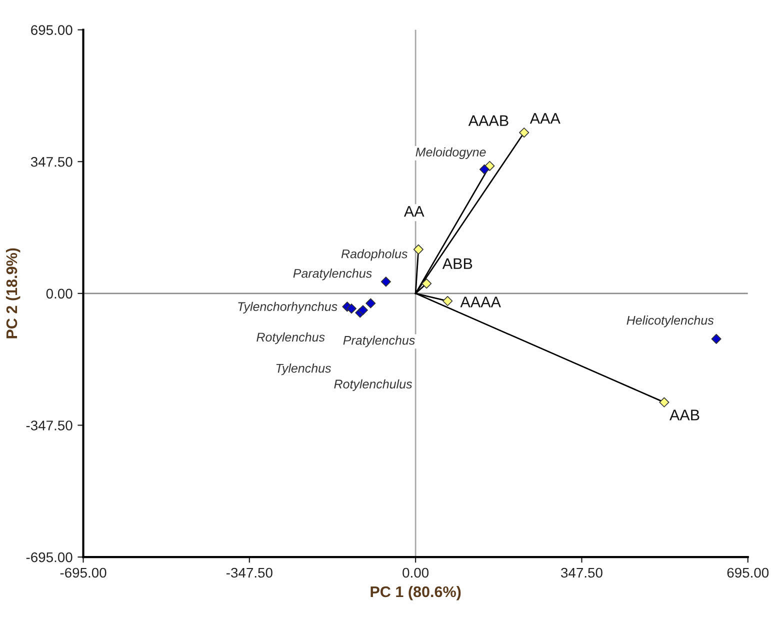 This screenshot has height=621, width=771. I want to click on x-tick-label: -695.00, so click(83, 573).